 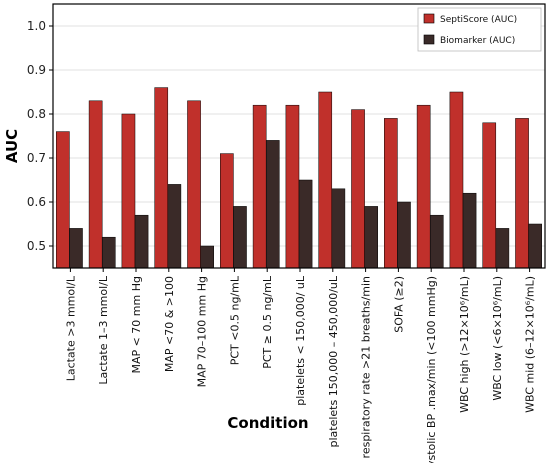 What do you see at coordinates (429, 18) in the screenshot?
I see `legend-swatch-septiscore` at bounding box center [429, 18].